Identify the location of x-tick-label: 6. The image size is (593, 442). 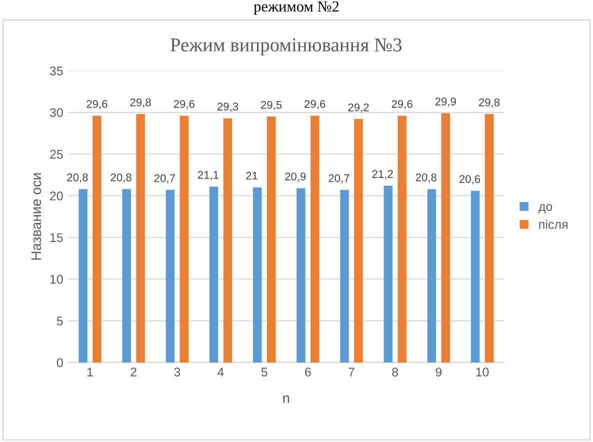
(308, 372).